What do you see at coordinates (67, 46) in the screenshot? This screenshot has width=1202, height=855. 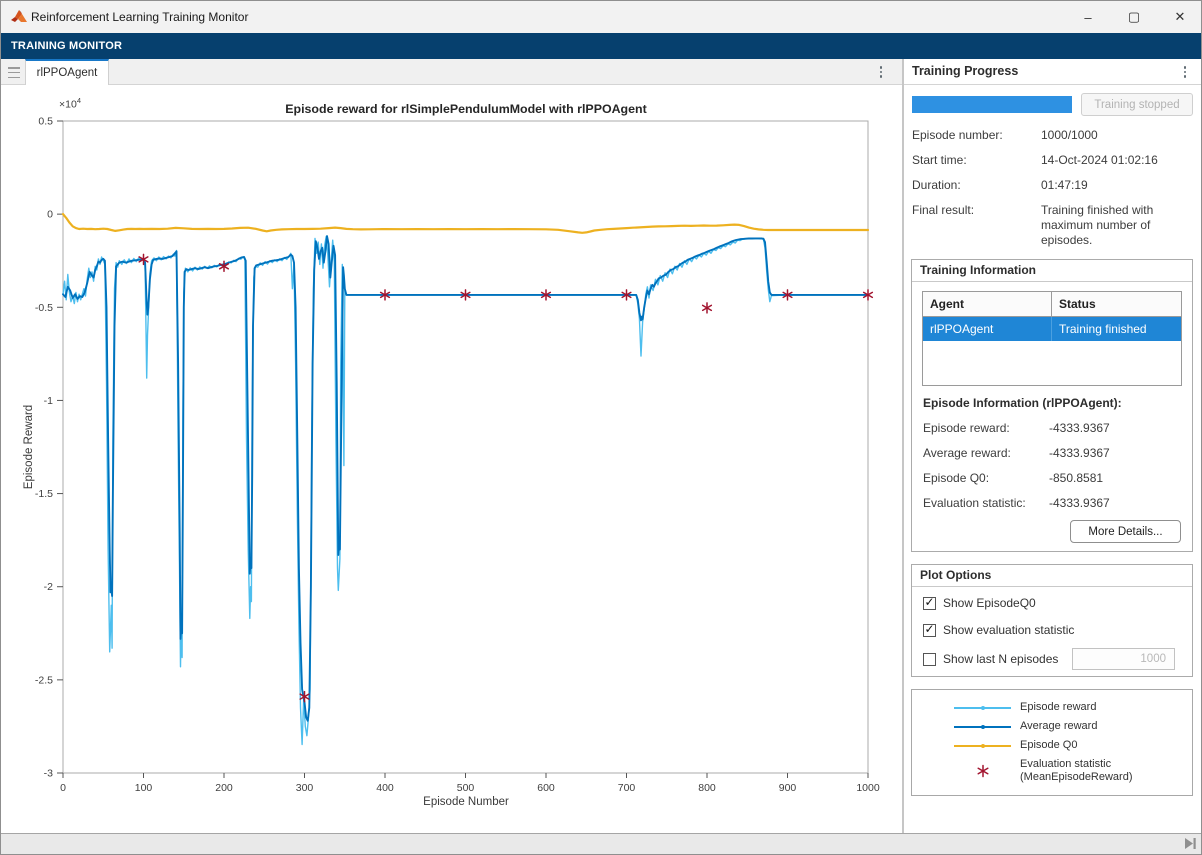 I see `ribbon-tab-training-monitor: TRAINING MONITOR` at bounding box center [67, 46].